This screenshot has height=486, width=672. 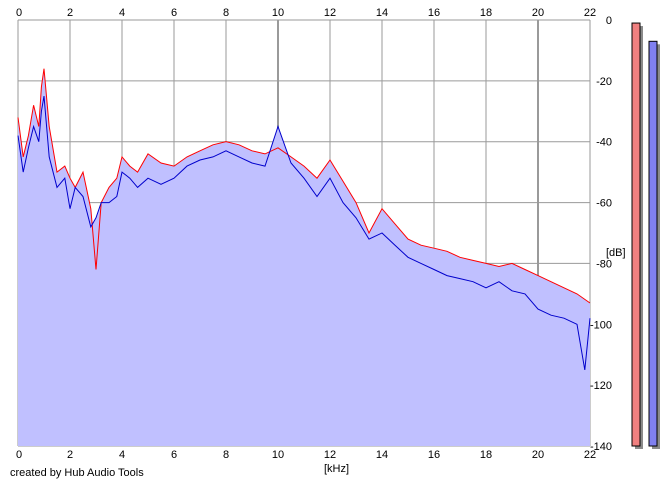 I want to click on x-tick-label-top: 2, so click(x=70, y=13).